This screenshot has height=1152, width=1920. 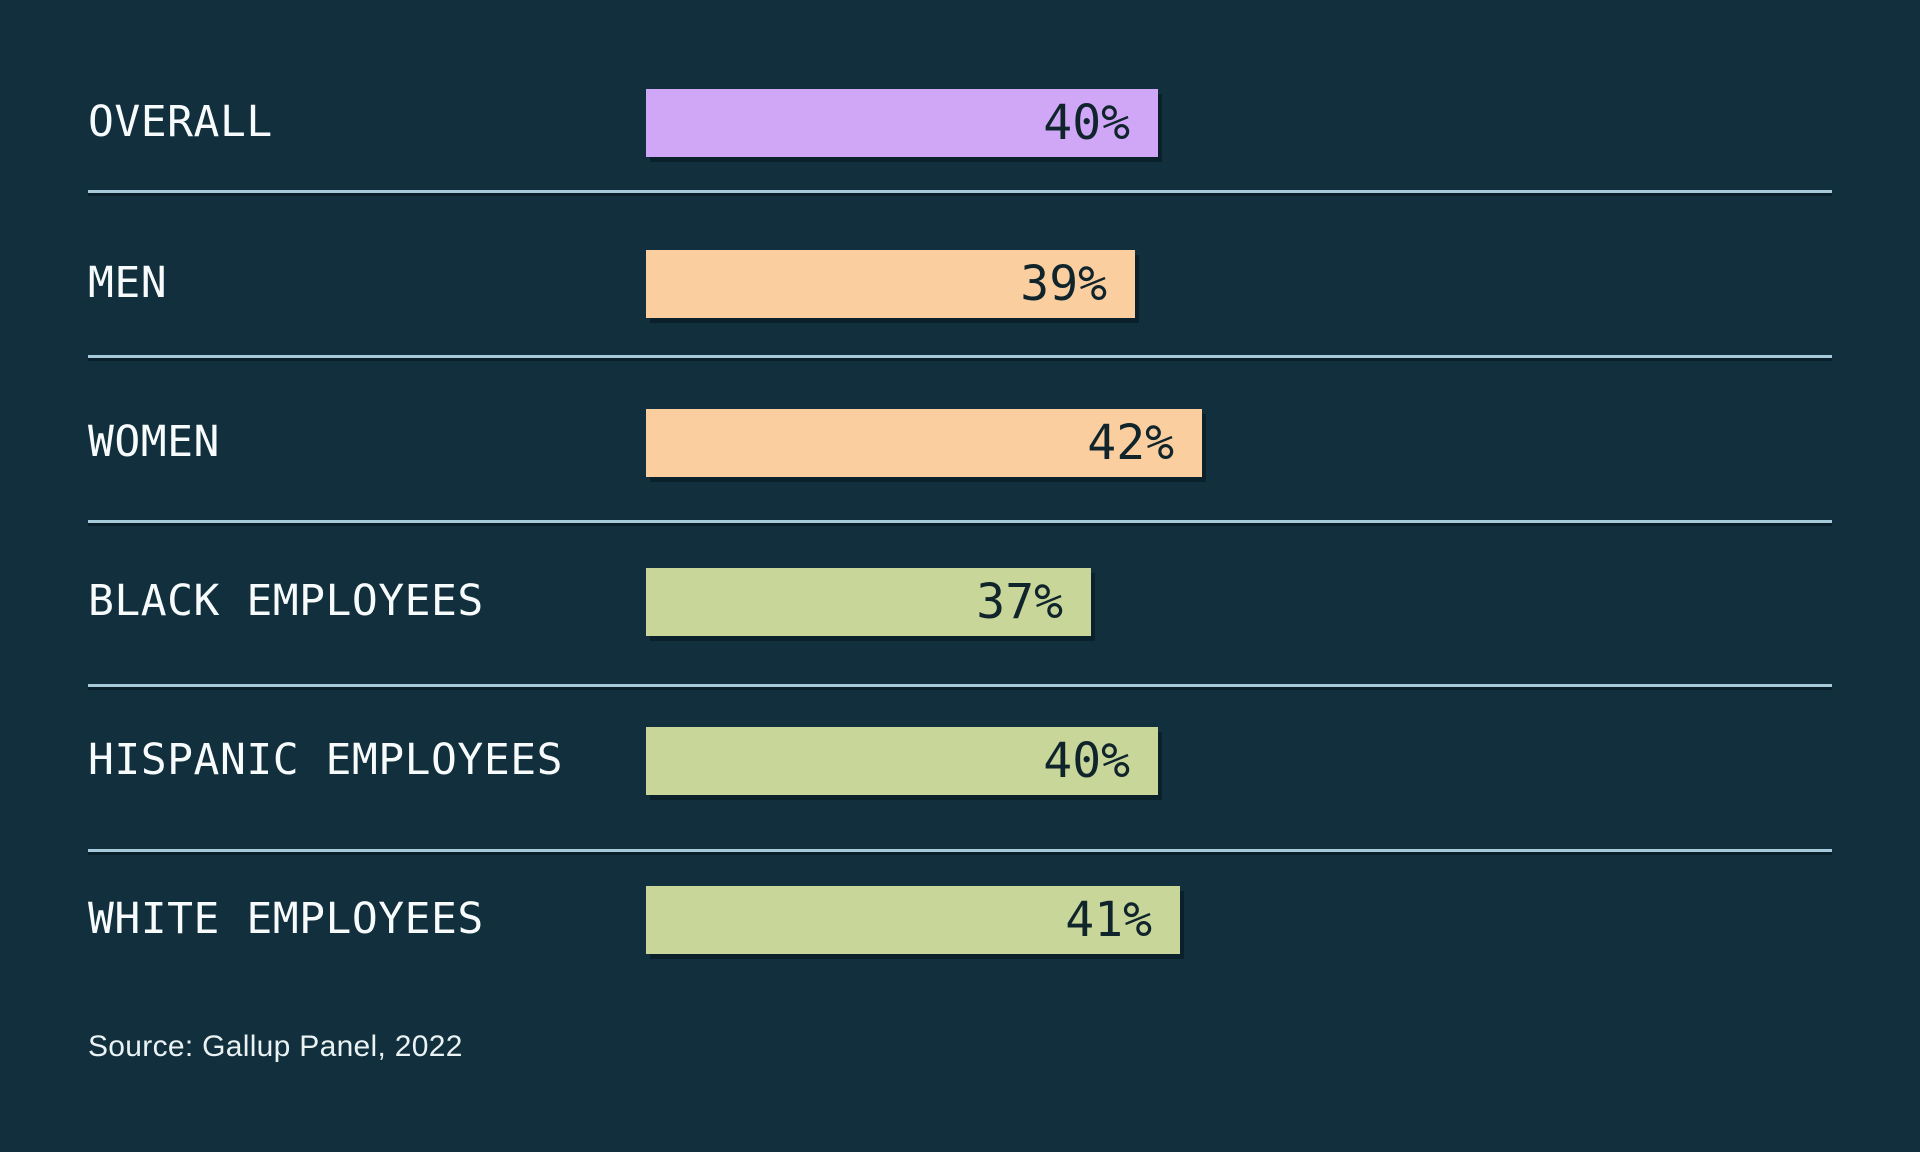 I want to click on source-note: Source: Gallup Panel, 2022, so click(x=275, y=1046).